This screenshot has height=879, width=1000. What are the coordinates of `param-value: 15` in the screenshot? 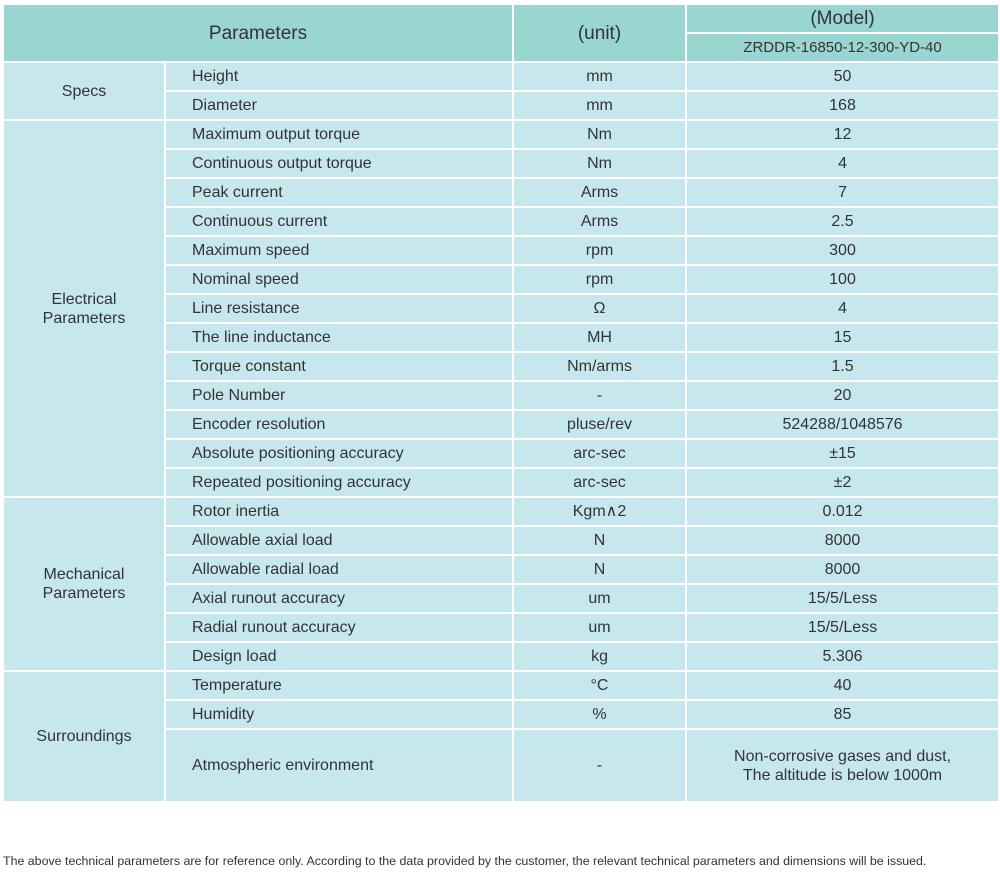 It's located at (842, 337).